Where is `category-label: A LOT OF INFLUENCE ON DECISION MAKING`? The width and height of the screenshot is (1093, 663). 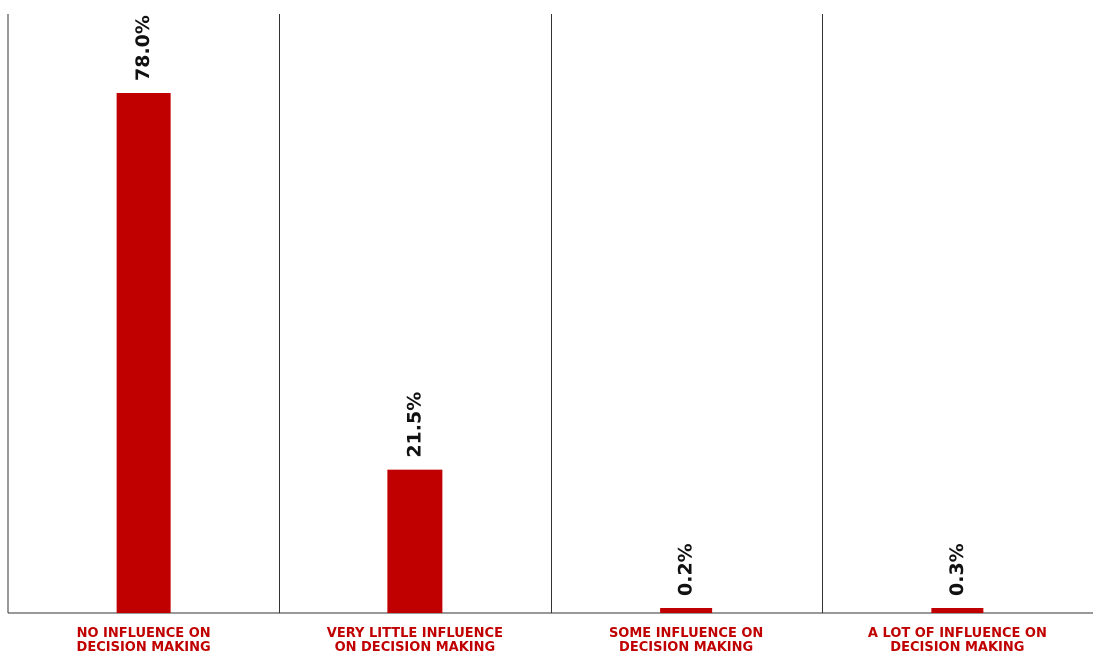 category-label: A LOT OF INFLUENCE ON DECISION MAKING is located at coordinates (957, 641).